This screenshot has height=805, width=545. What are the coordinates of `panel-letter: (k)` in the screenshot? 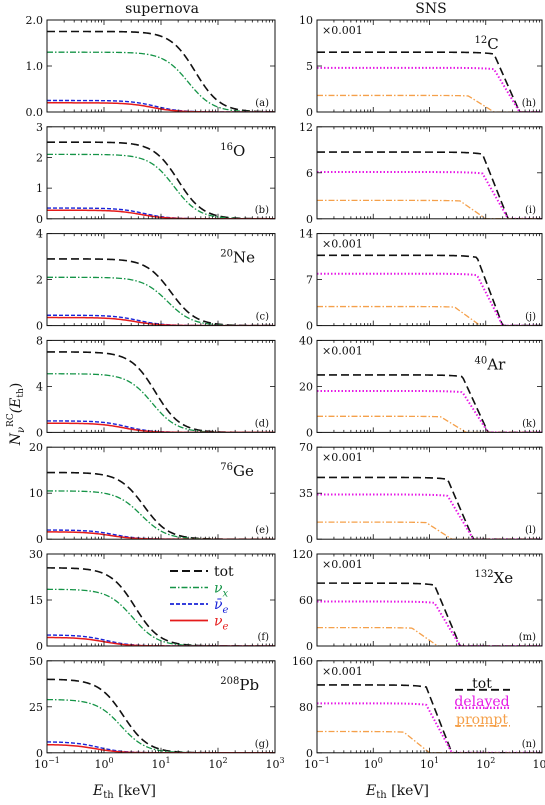 It's located at (529, 423).